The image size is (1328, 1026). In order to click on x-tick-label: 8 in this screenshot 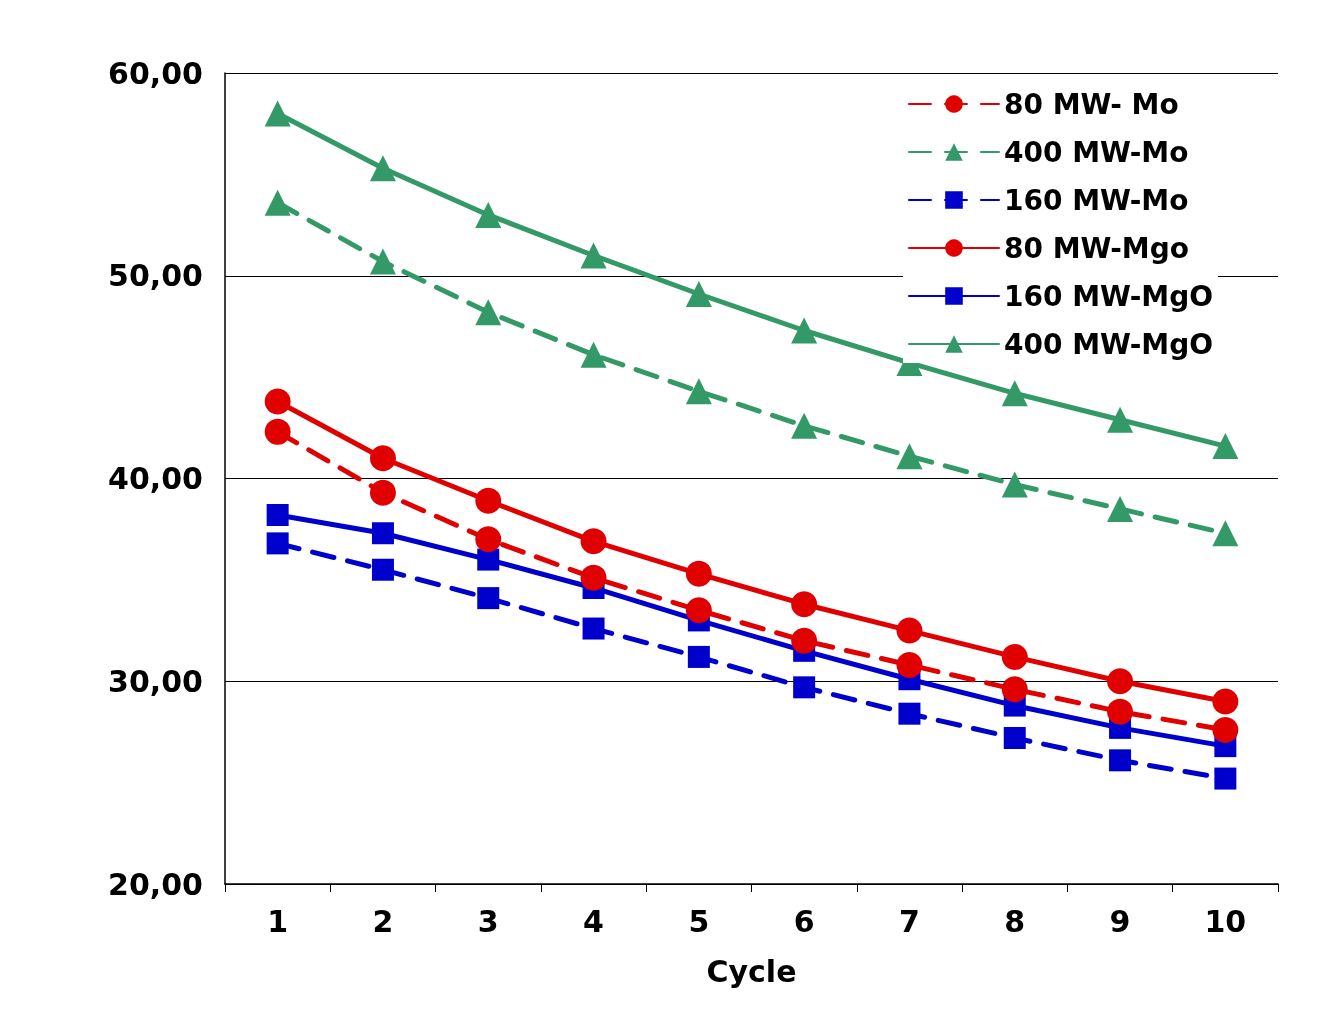, I will do `click(1015, 921)`.